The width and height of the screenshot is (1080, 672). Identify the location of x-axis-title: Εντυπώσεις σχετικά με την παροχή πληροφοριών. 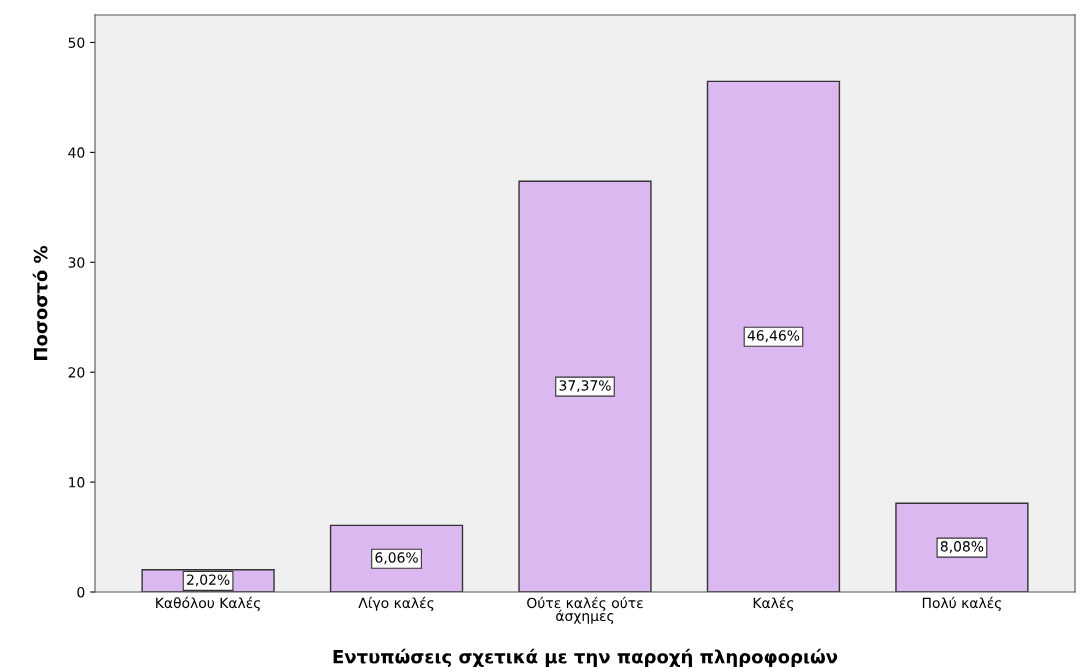
(585, 658).